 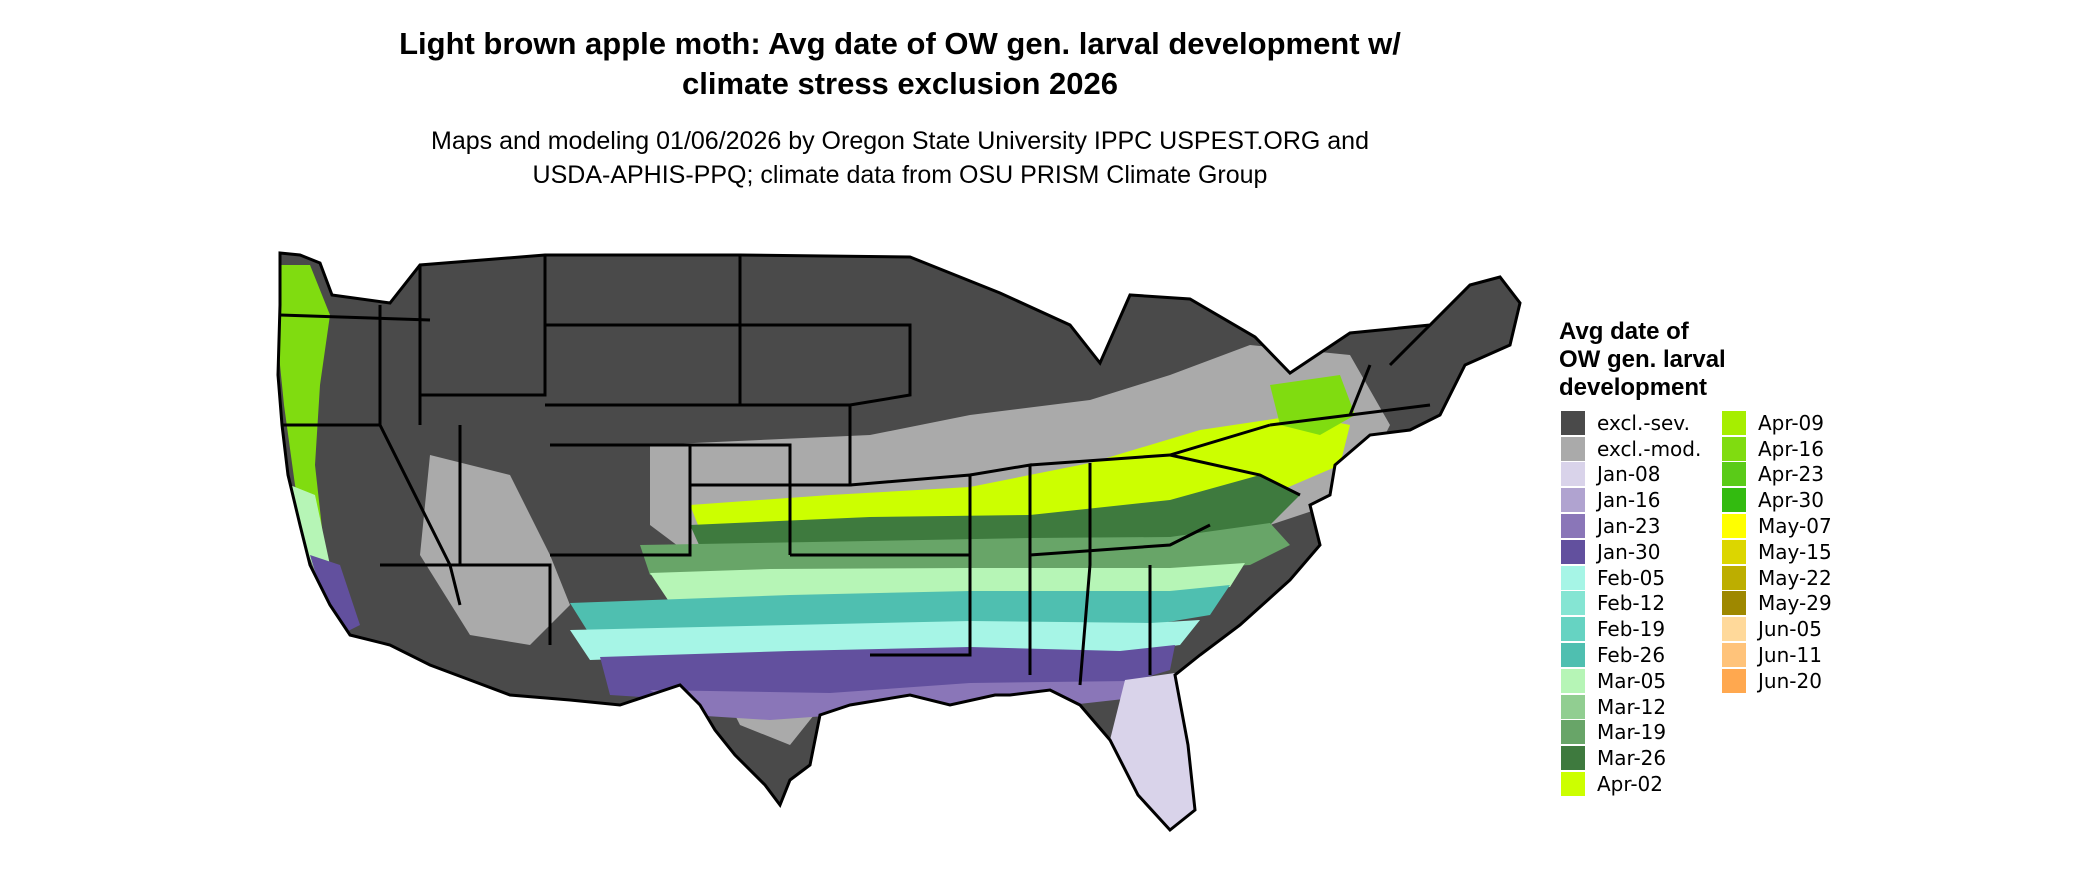 I want to click on legend-item: Jun-11, so click(x=1777, y=655).